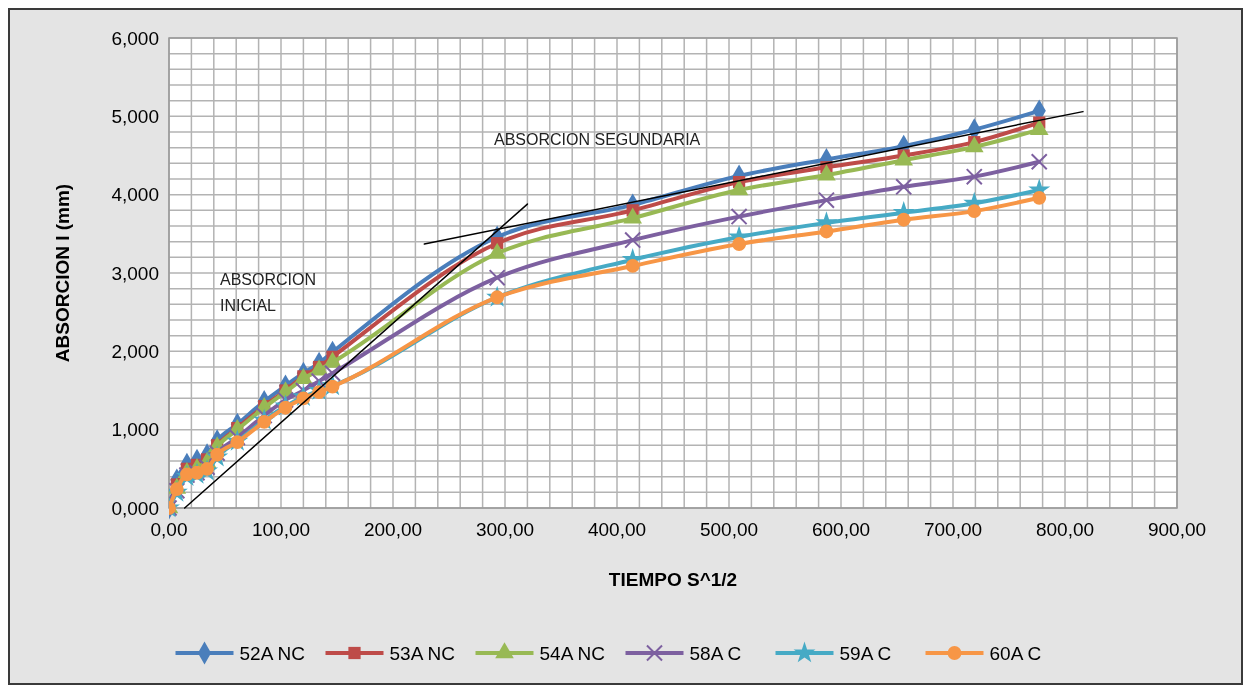  What do you see at coordinates (617, 529) in the screenshot?
I see `x-tick-label: 400,00` at bounding box center [617, 529].